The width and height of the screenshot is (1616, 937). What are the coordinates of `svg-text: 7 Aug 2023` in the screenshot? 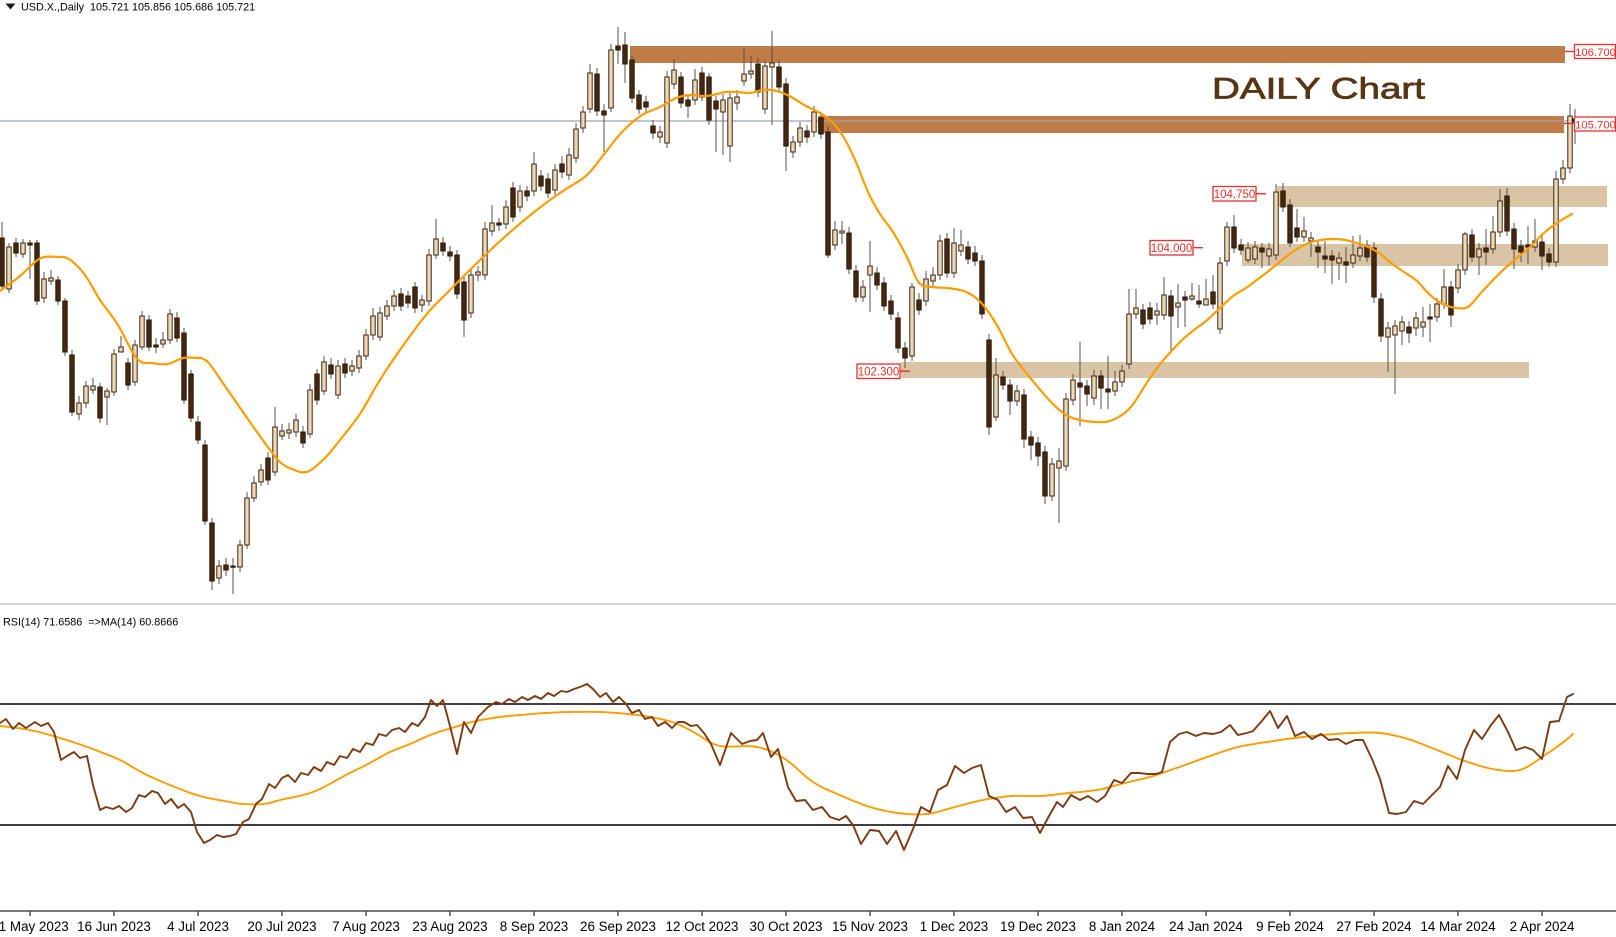 It's located at (366, 926).